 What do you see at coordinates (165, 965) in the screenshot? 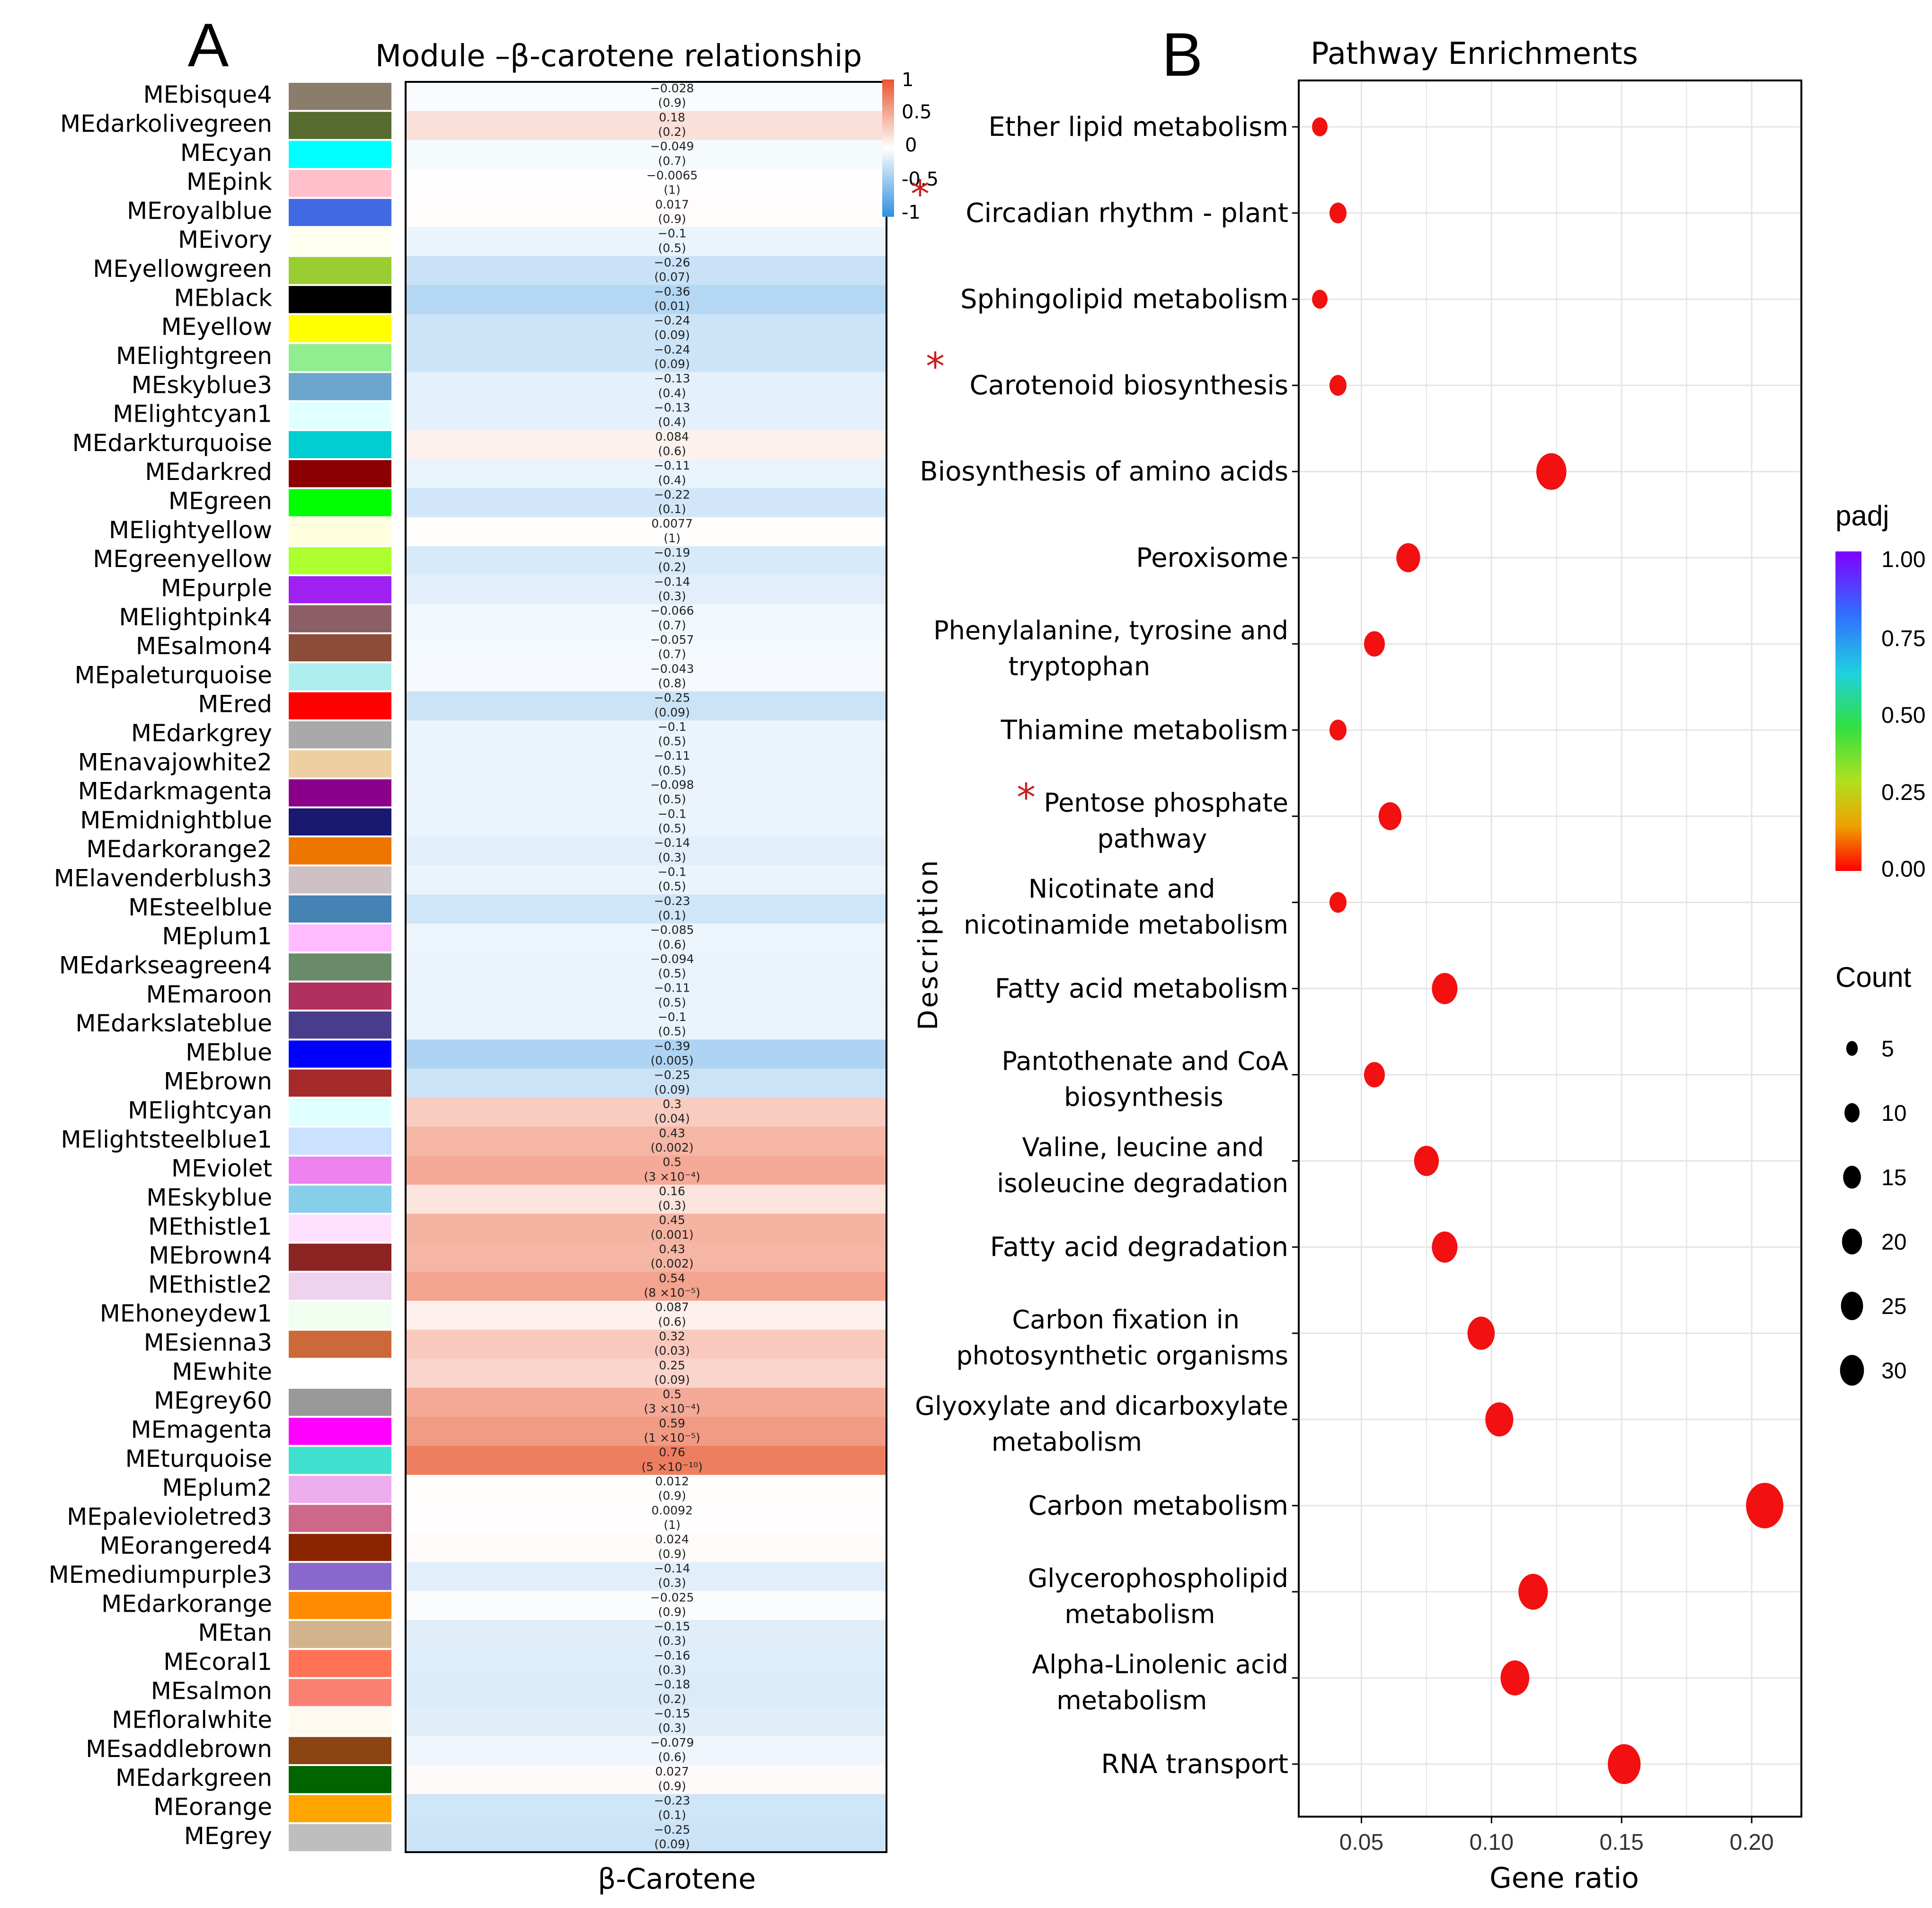
I see `module-label: MEdarkseagreen4` at bounding box center [165, 965].